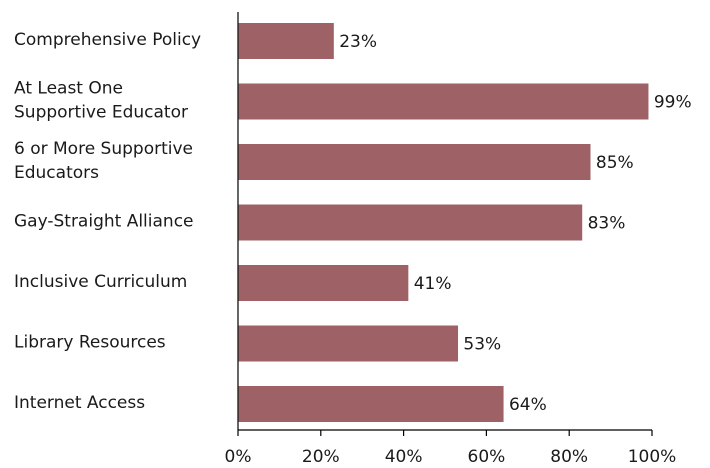 This screenshot has width=710, height=468. What do you see at coordinates (56, 173) in the screenshot?
I see `category-label: Educators` at bounding box center [56, 173].